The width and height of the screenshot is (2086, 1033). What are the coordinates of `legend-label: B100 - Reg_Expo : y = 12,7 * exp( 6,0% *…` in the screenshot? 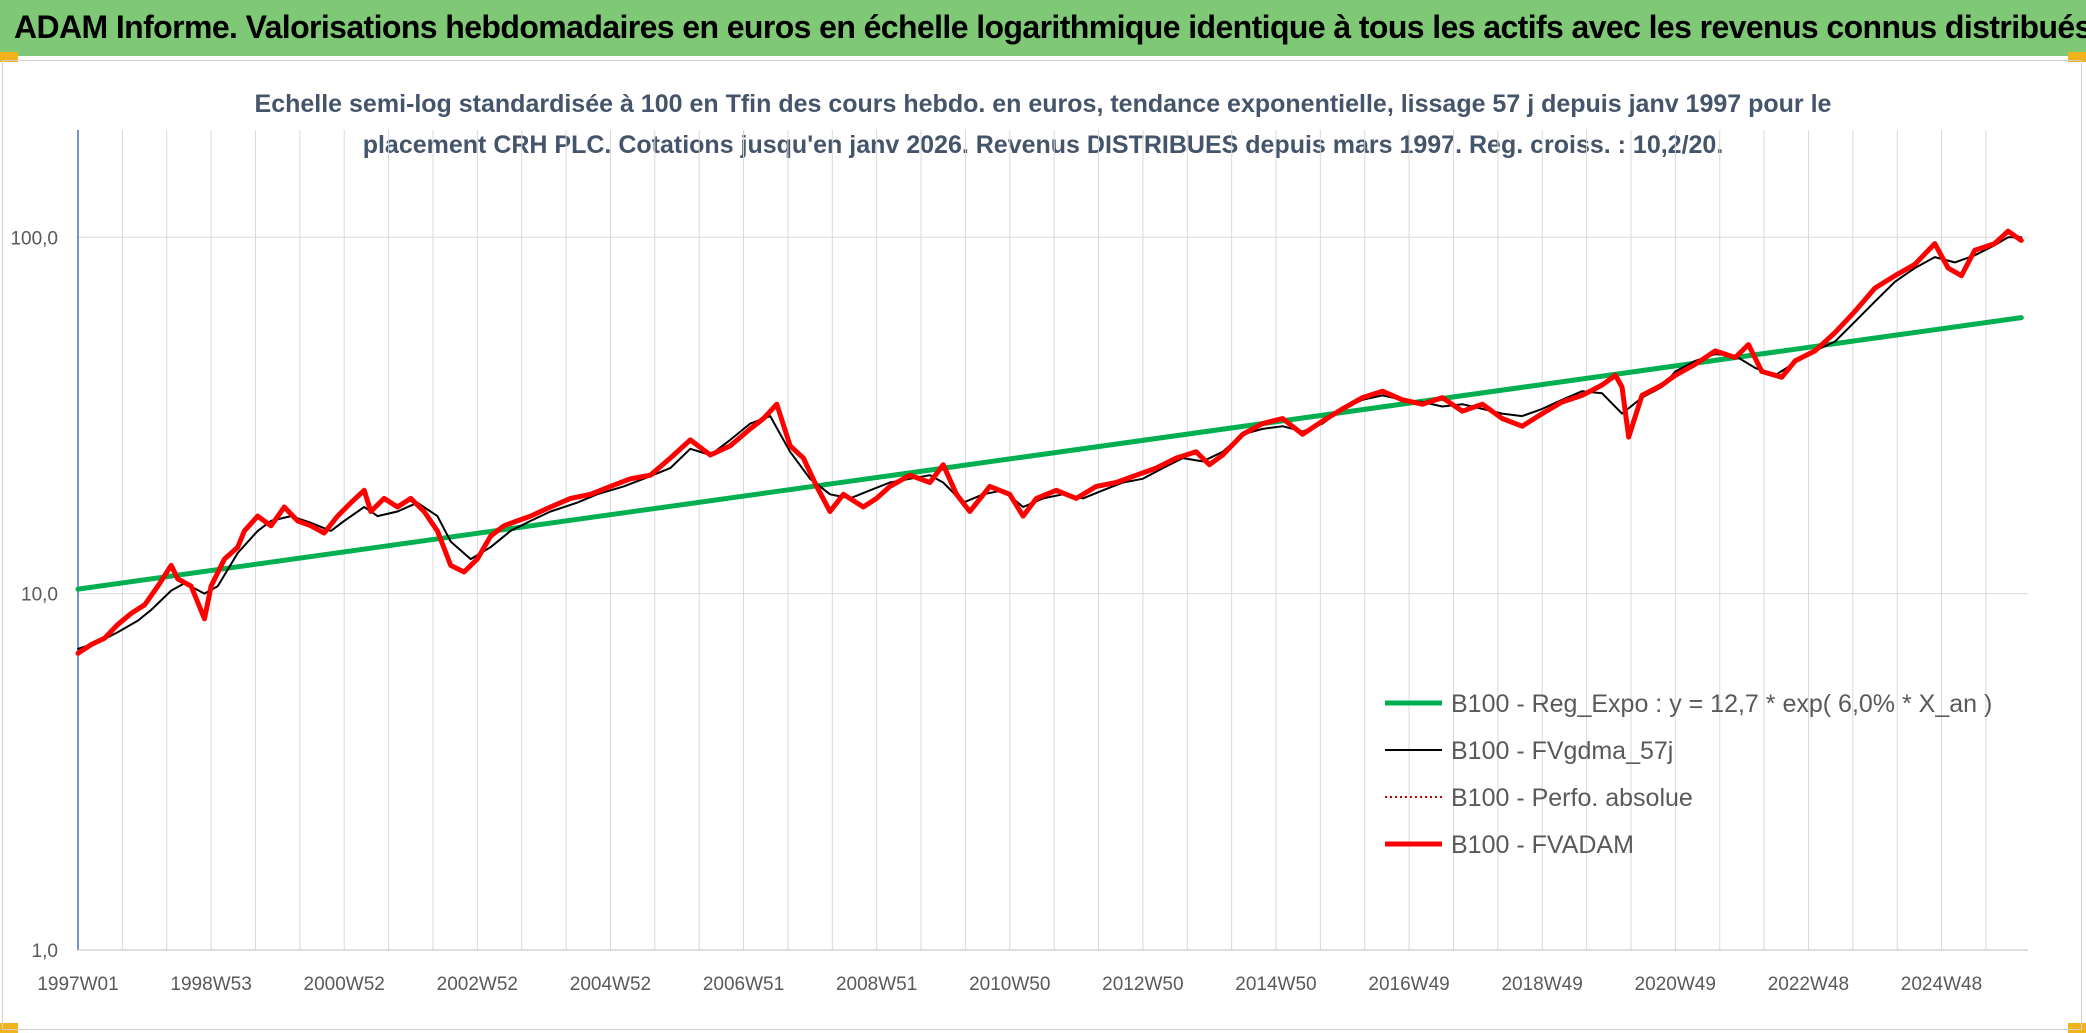 It's located at (1721, 704).